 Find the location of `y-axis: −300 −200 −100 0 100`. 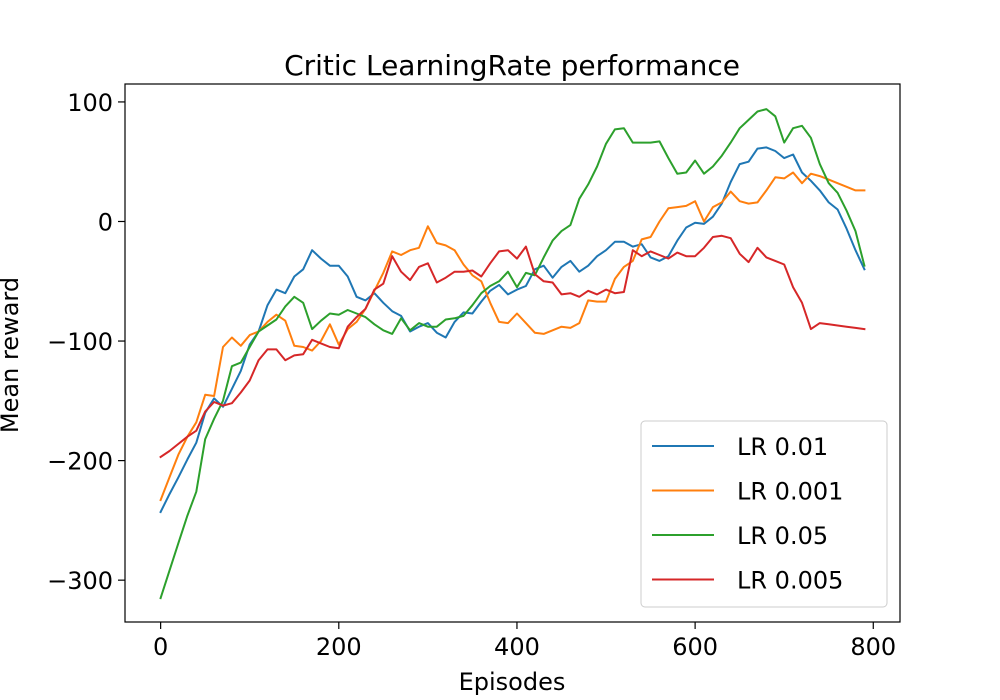

y-axis: −300 −200 −100 0 100 is located at coordinates (86, 342).